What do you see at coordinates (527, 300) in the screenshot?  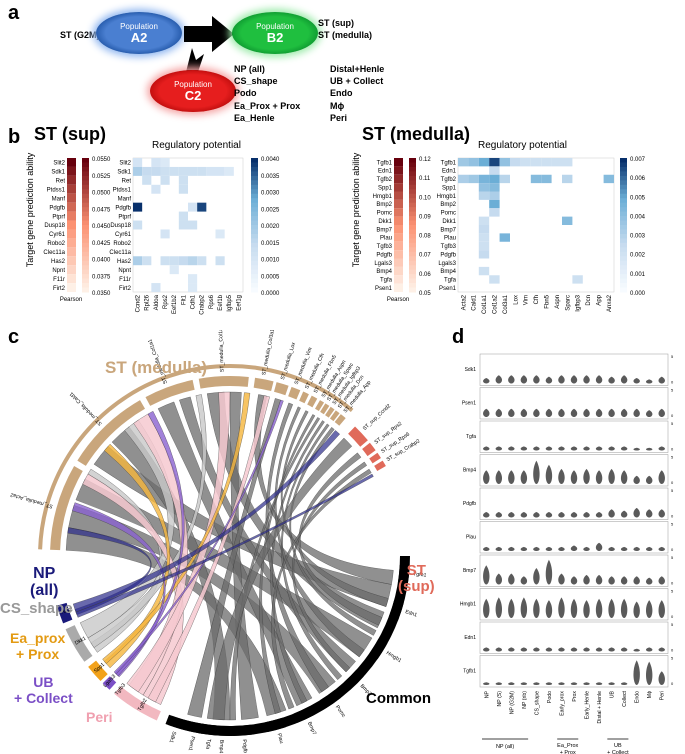 I see `med-col-label: Vim` at bounding box center [527, 300].